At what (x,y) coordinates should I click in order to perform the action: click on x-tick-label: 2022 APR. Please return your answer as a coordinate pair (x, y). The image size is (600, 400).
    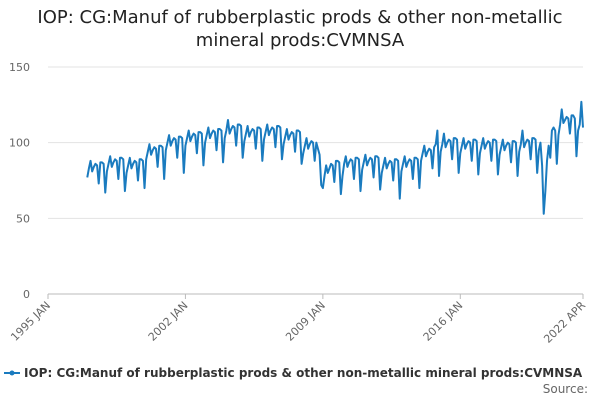
    Looking at the image, I should click on (564, 322).